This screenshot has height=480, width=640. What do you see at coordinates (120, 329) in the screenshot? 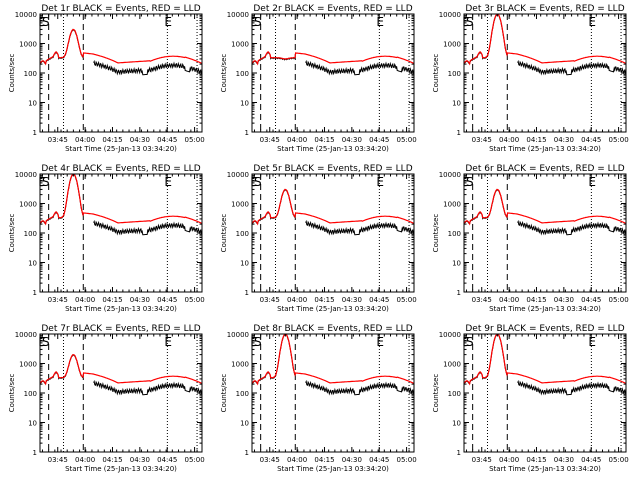
I see `chart-title: Det 7r BLACK = Events, RED = LLD` at bounding box center [120, 329].